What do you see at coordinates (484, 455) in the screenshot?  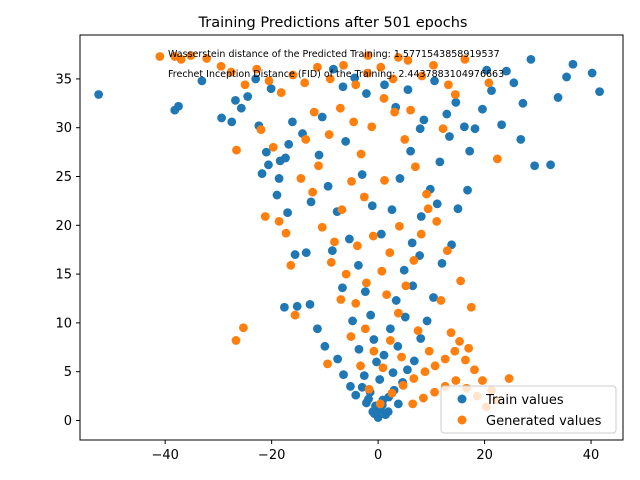 I see `x-tick-label: 20` at bounding box center [484, 455].